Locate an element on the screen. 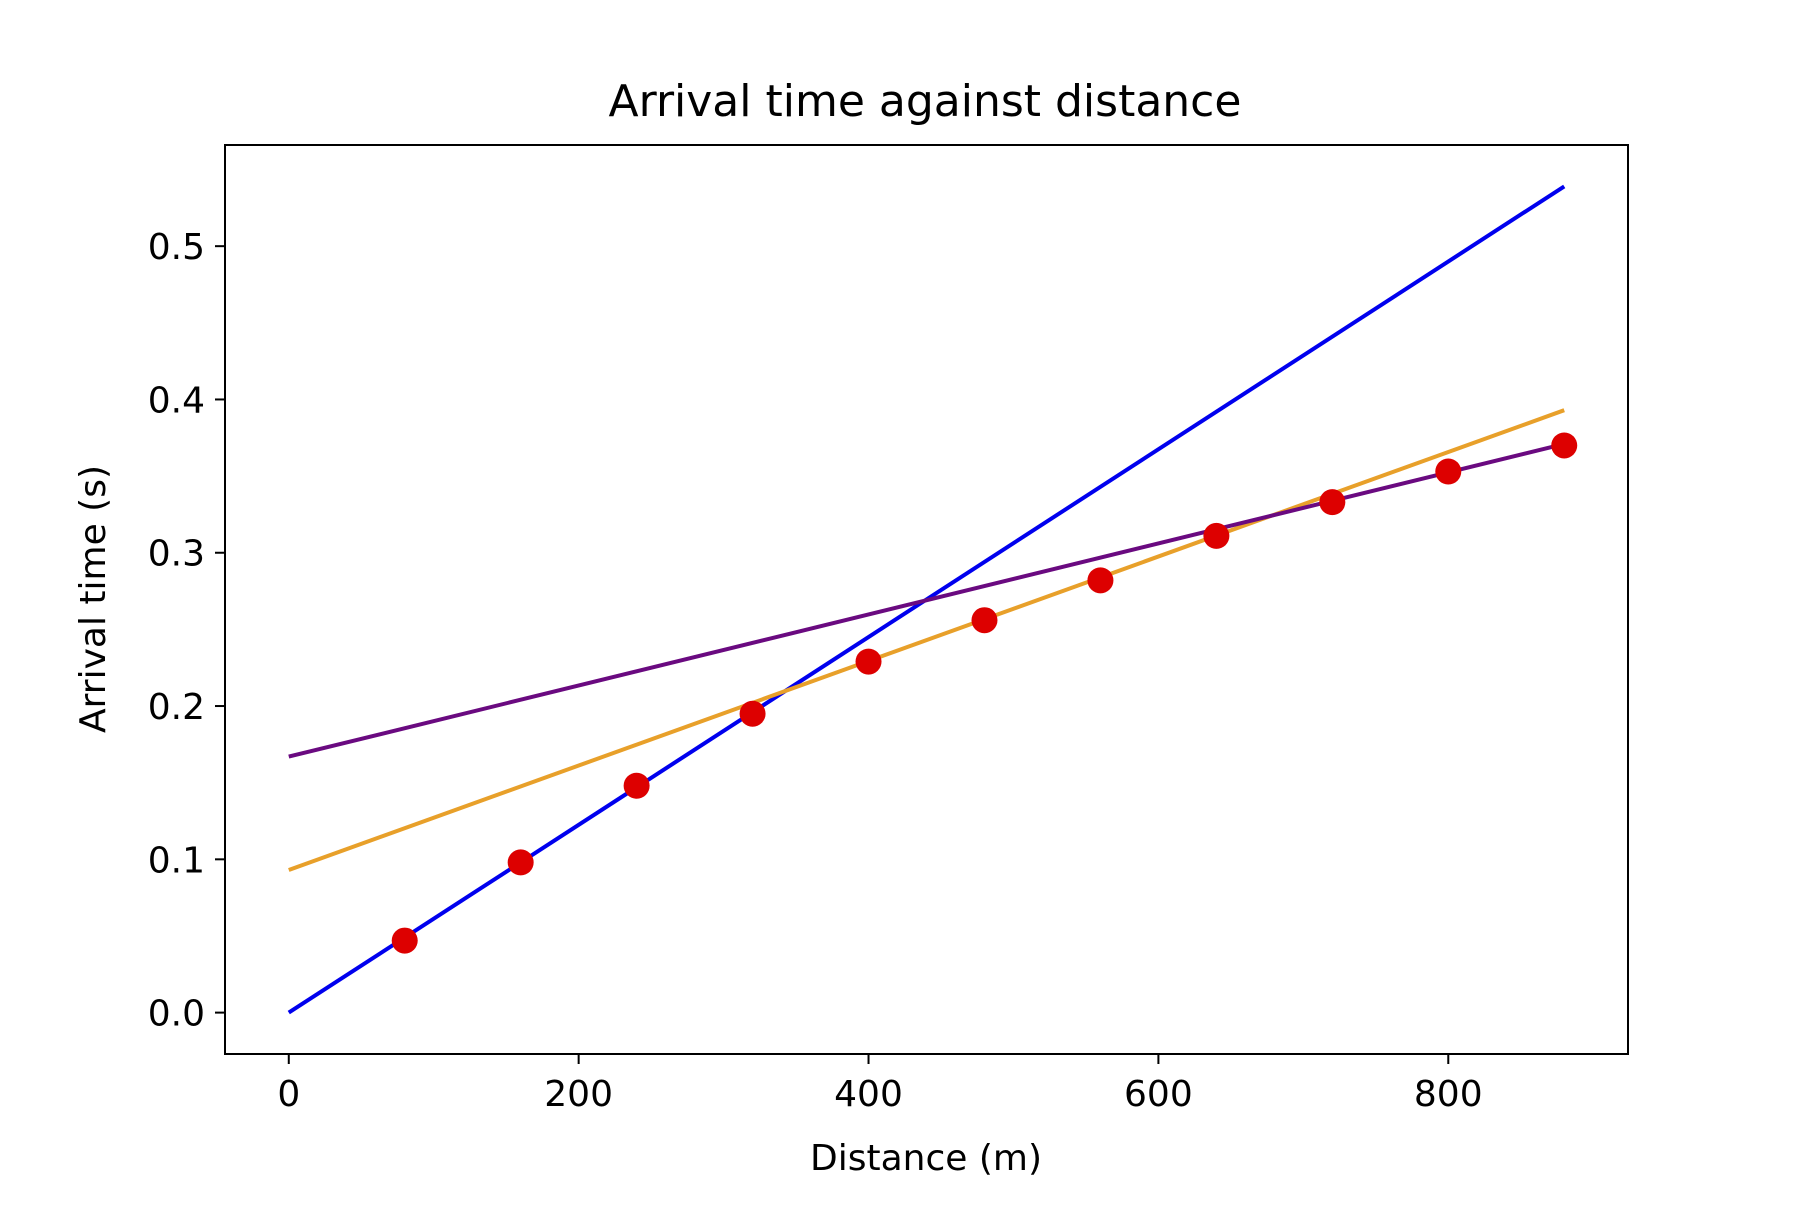  y-tick-label: 0.1 is located at coordinates (176, 860).